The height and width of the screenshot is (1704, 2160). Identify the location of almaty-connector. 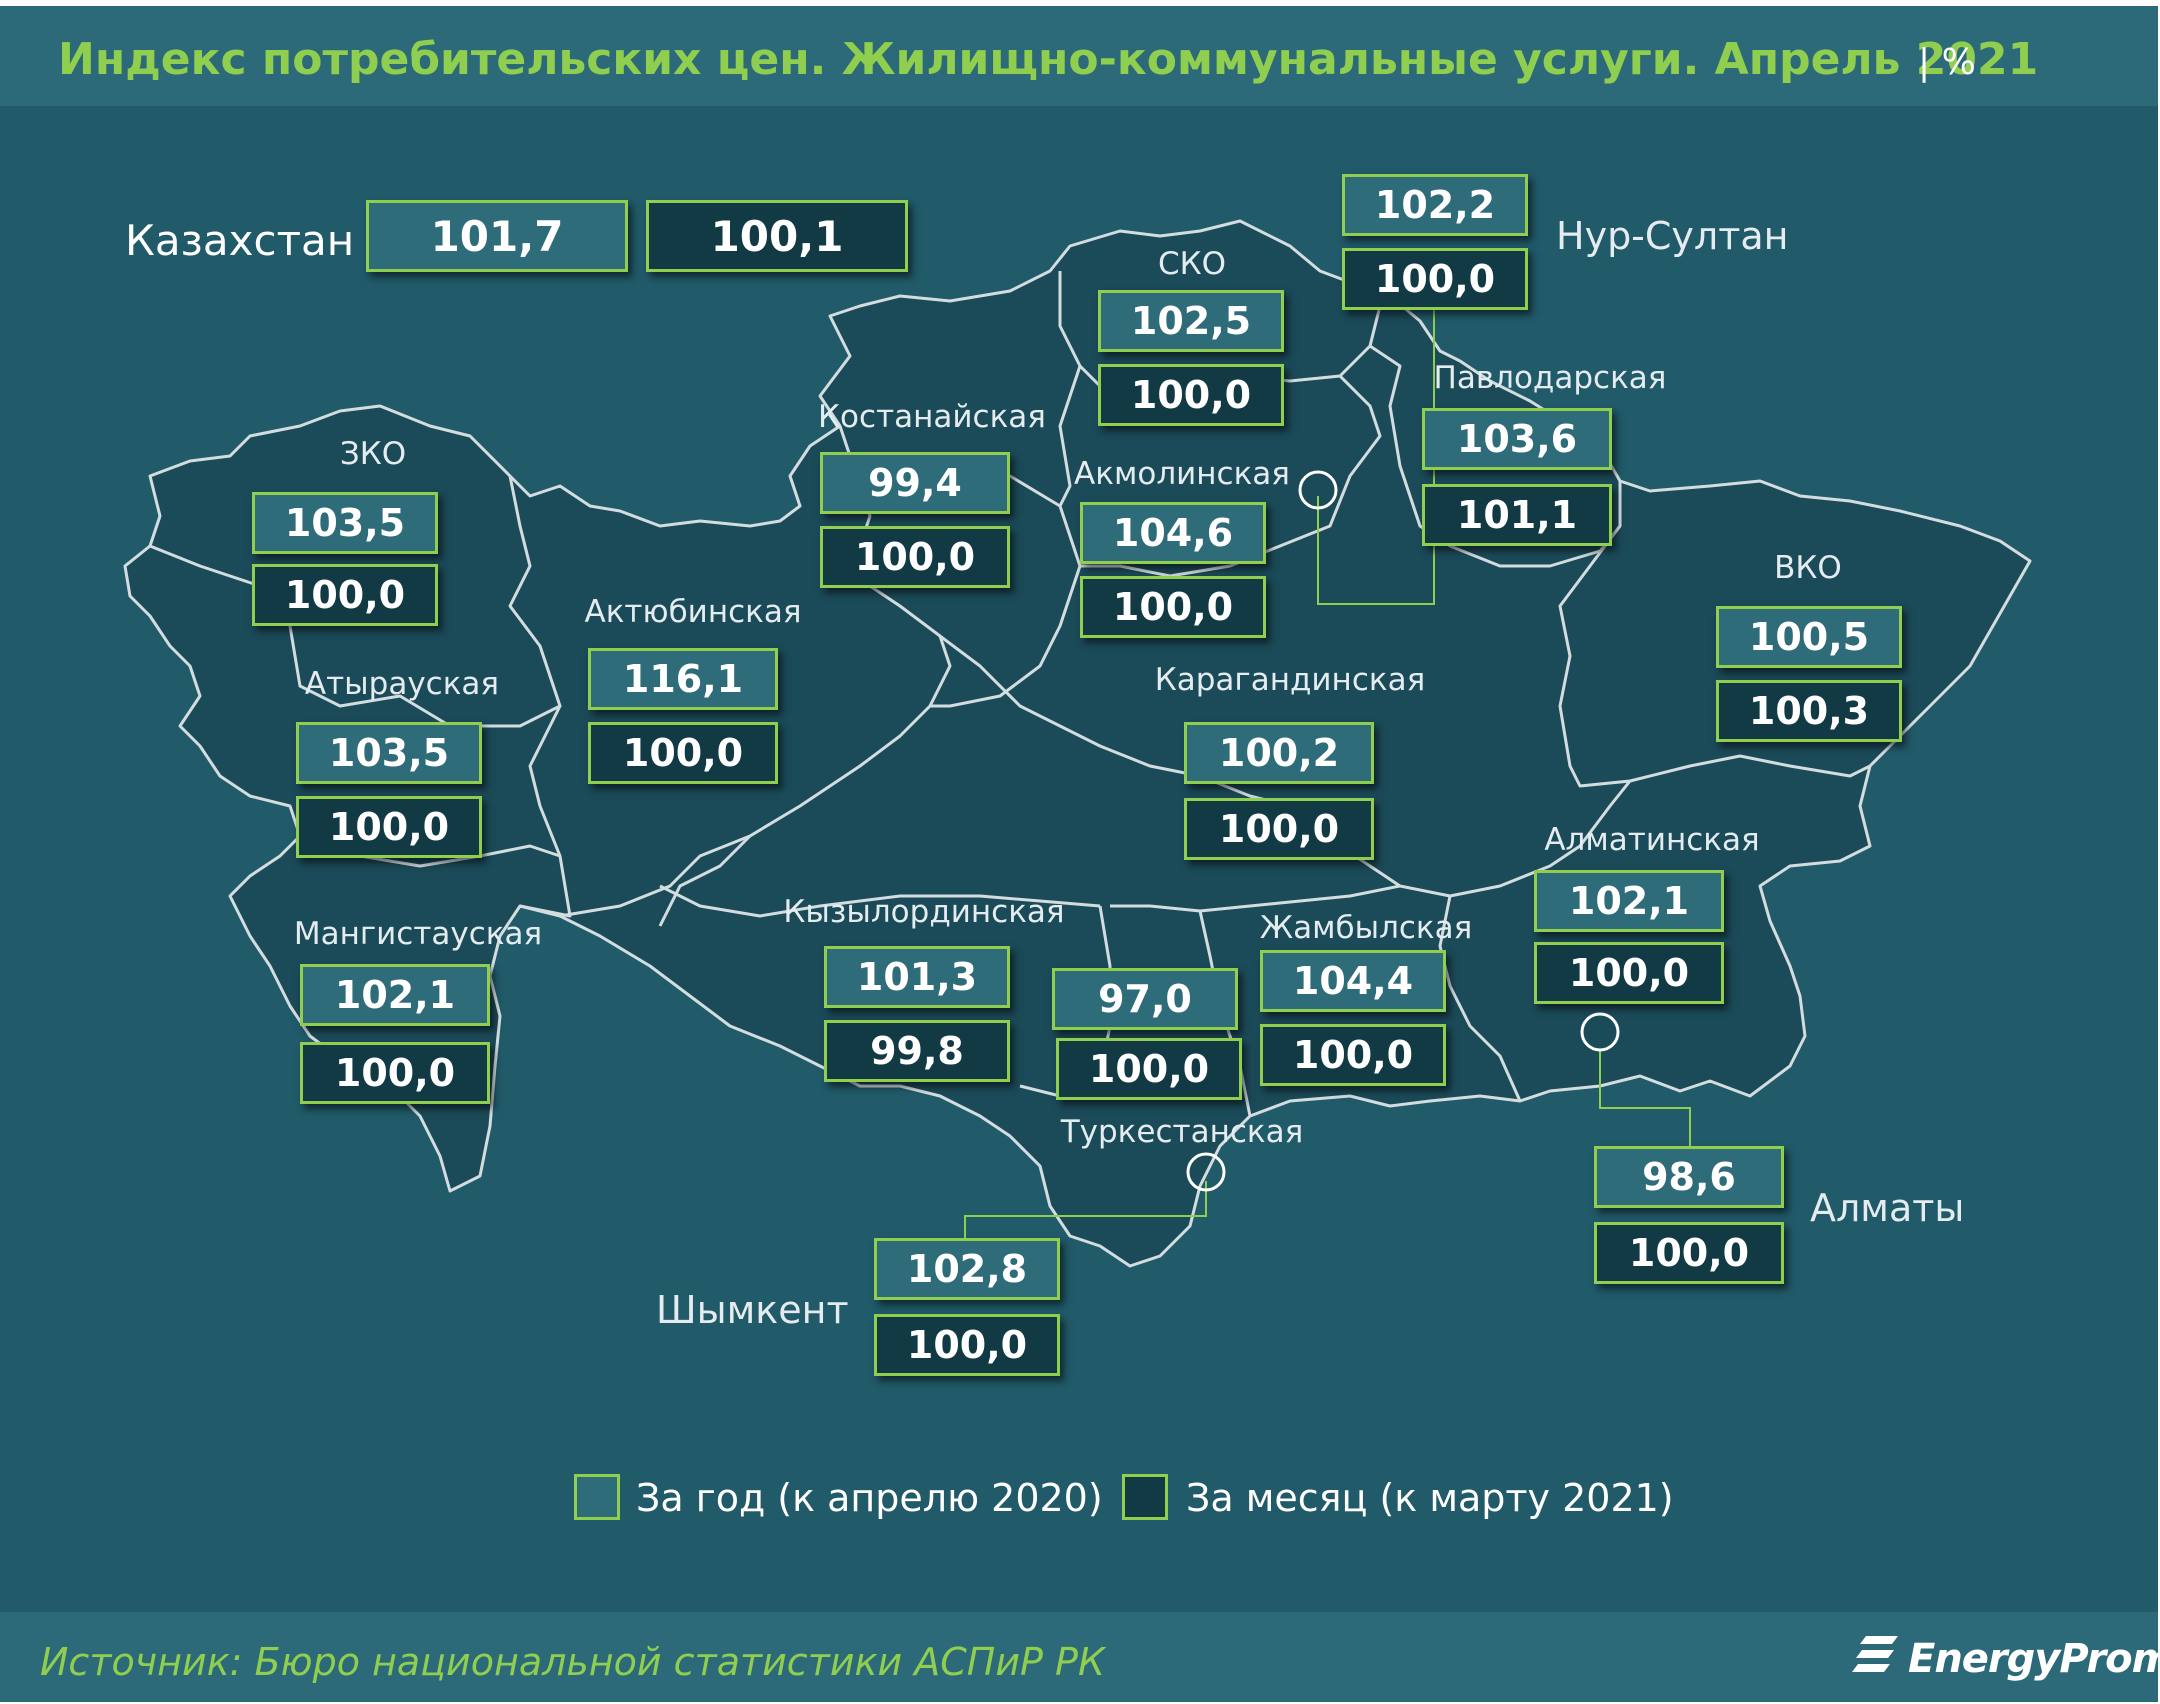
(1645, 1101).